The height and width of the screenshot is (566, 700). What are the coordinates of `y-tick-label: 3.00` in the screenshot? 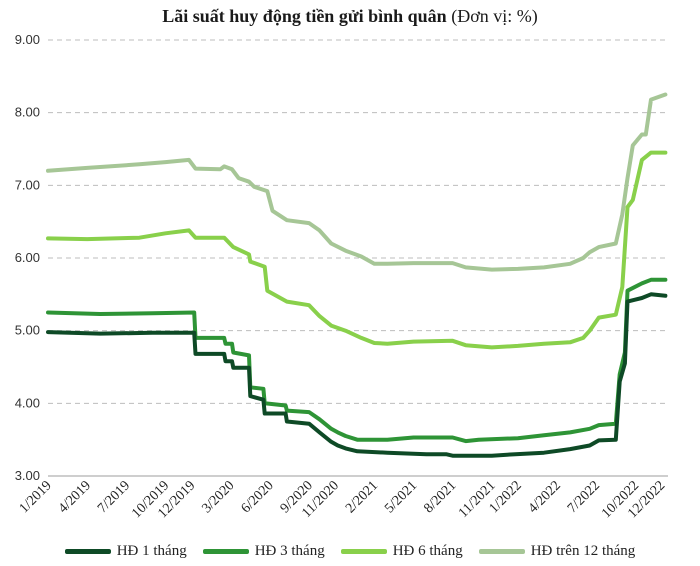 It's located at (27, 475).